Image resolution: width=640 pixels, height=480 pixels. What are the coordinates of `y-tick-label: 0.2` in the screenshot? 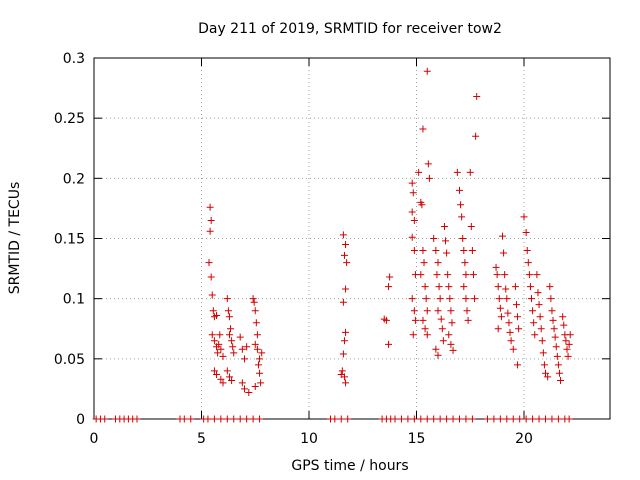 It's located at (74, 179).